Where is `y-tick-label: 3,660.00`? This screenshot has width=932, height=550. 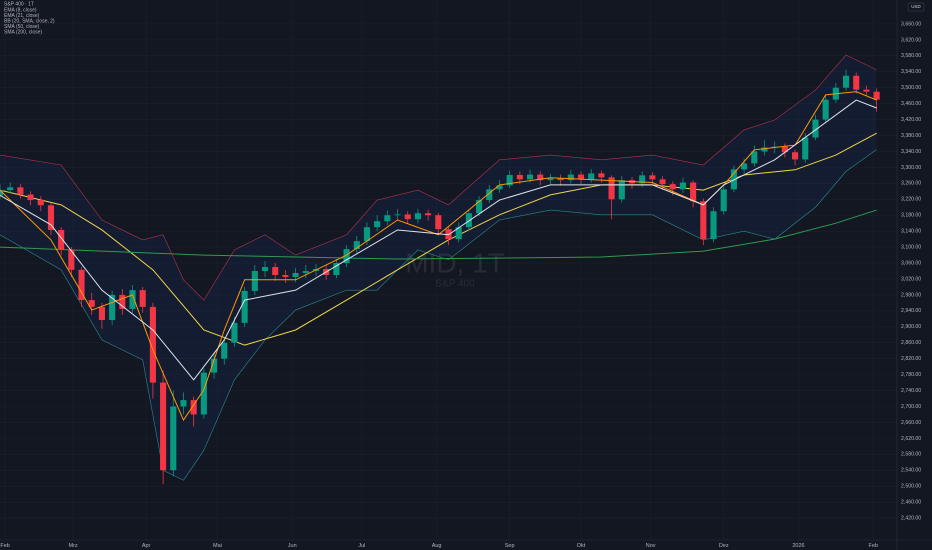
y-tick-label: 3,660.00 is located at coordinates (911, 24).